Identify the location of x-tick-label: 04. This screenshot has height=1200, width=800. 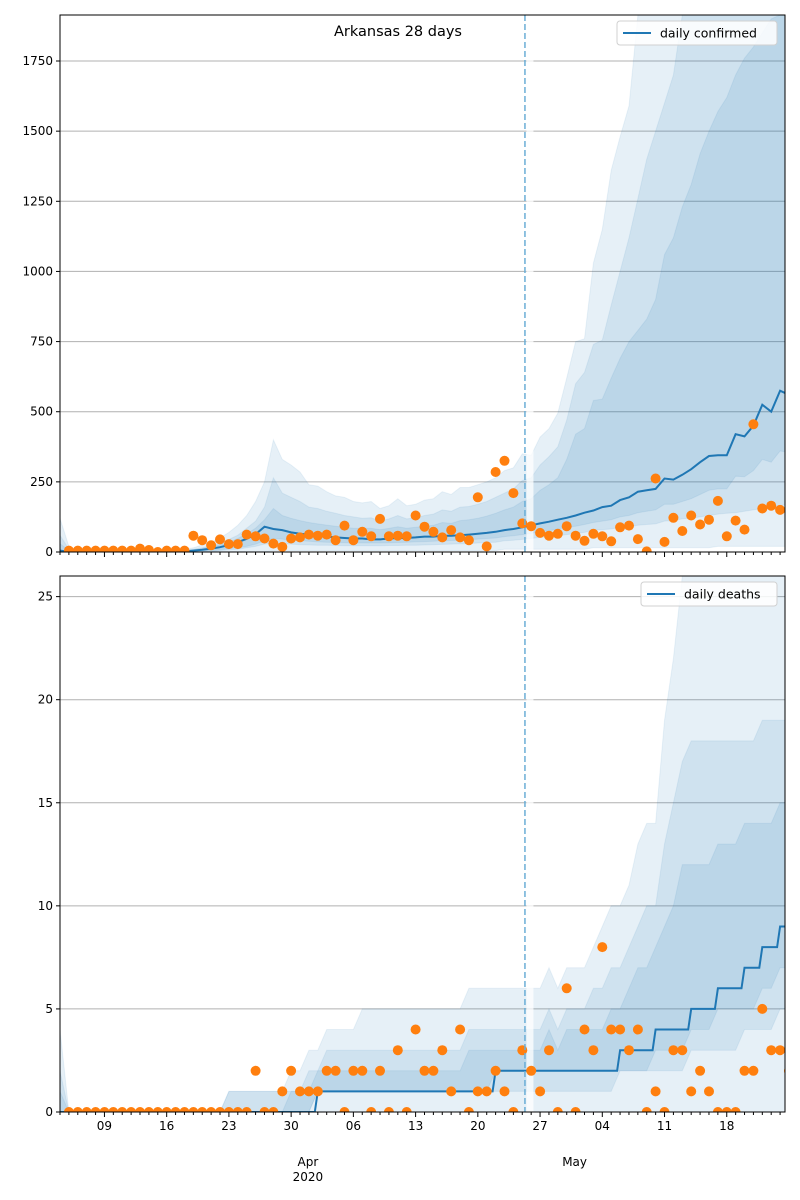
(602, 1126).